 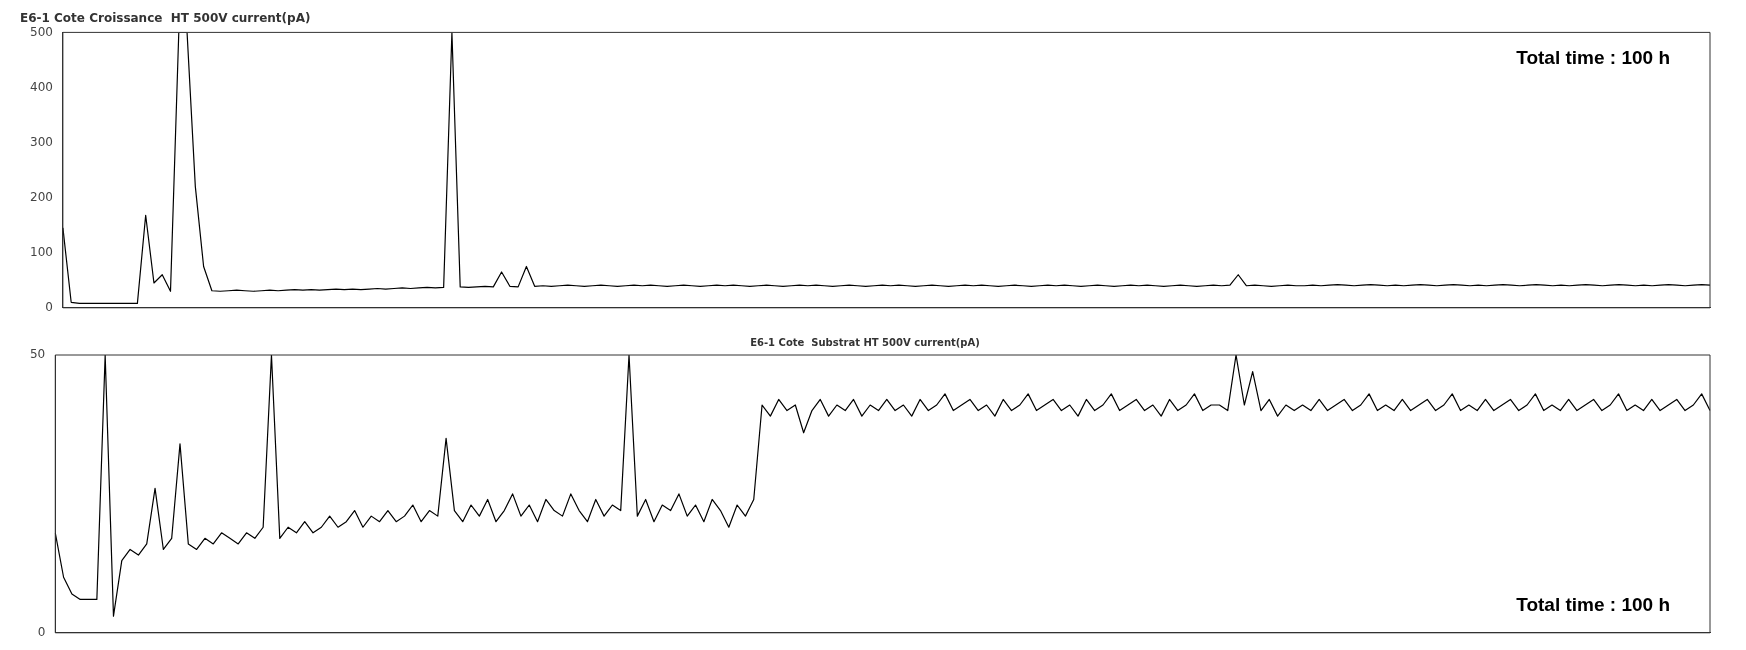 I want to click on y-tick-label: 100, so click(x=41, y=251).